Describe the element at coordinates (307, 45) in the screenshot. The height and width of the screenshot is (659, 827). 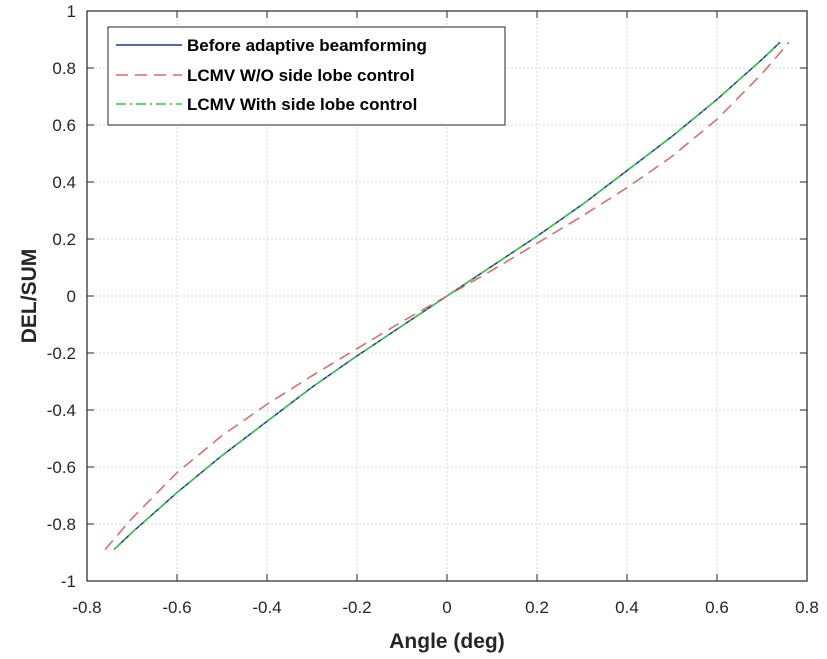
I see `legend-label-before: Before adaptive beamforming` at that location.